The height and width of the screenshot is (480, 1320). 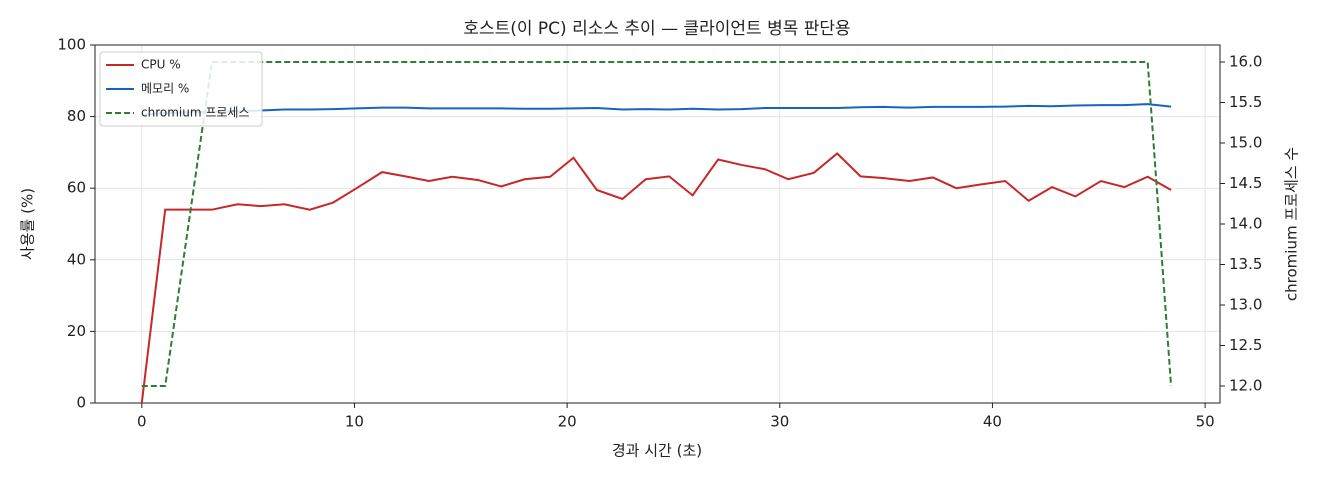 I want to click on x-tick-label: 50, so click(x=1205, y=422).